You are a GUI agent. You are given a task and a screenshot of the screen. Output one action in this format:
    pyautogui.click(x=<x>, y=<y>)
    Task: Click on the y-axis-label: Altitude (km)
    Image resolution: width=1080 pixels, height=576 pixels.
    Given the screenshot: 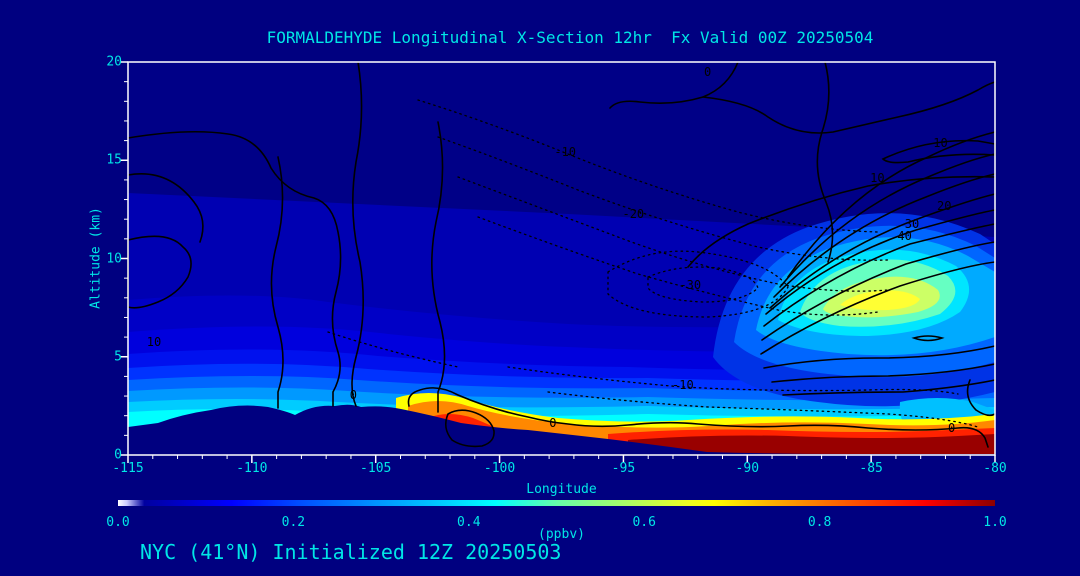 What is the action you would take?
    pyautogui.click(x=96, y=258)
    